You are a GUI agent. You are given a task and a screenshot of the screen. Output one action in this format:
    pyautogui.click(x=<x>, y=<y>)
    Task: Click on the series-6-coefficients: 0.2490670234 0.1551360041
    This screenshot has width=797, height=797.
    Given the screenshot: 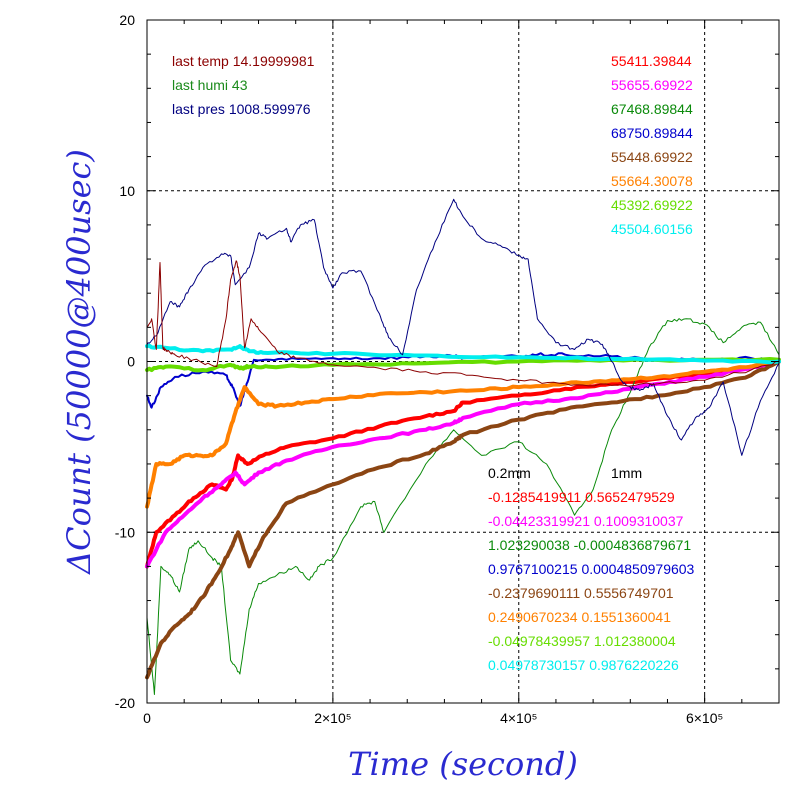 What is the action you would take?
    pyautogui.click(x=579, y=617)
    